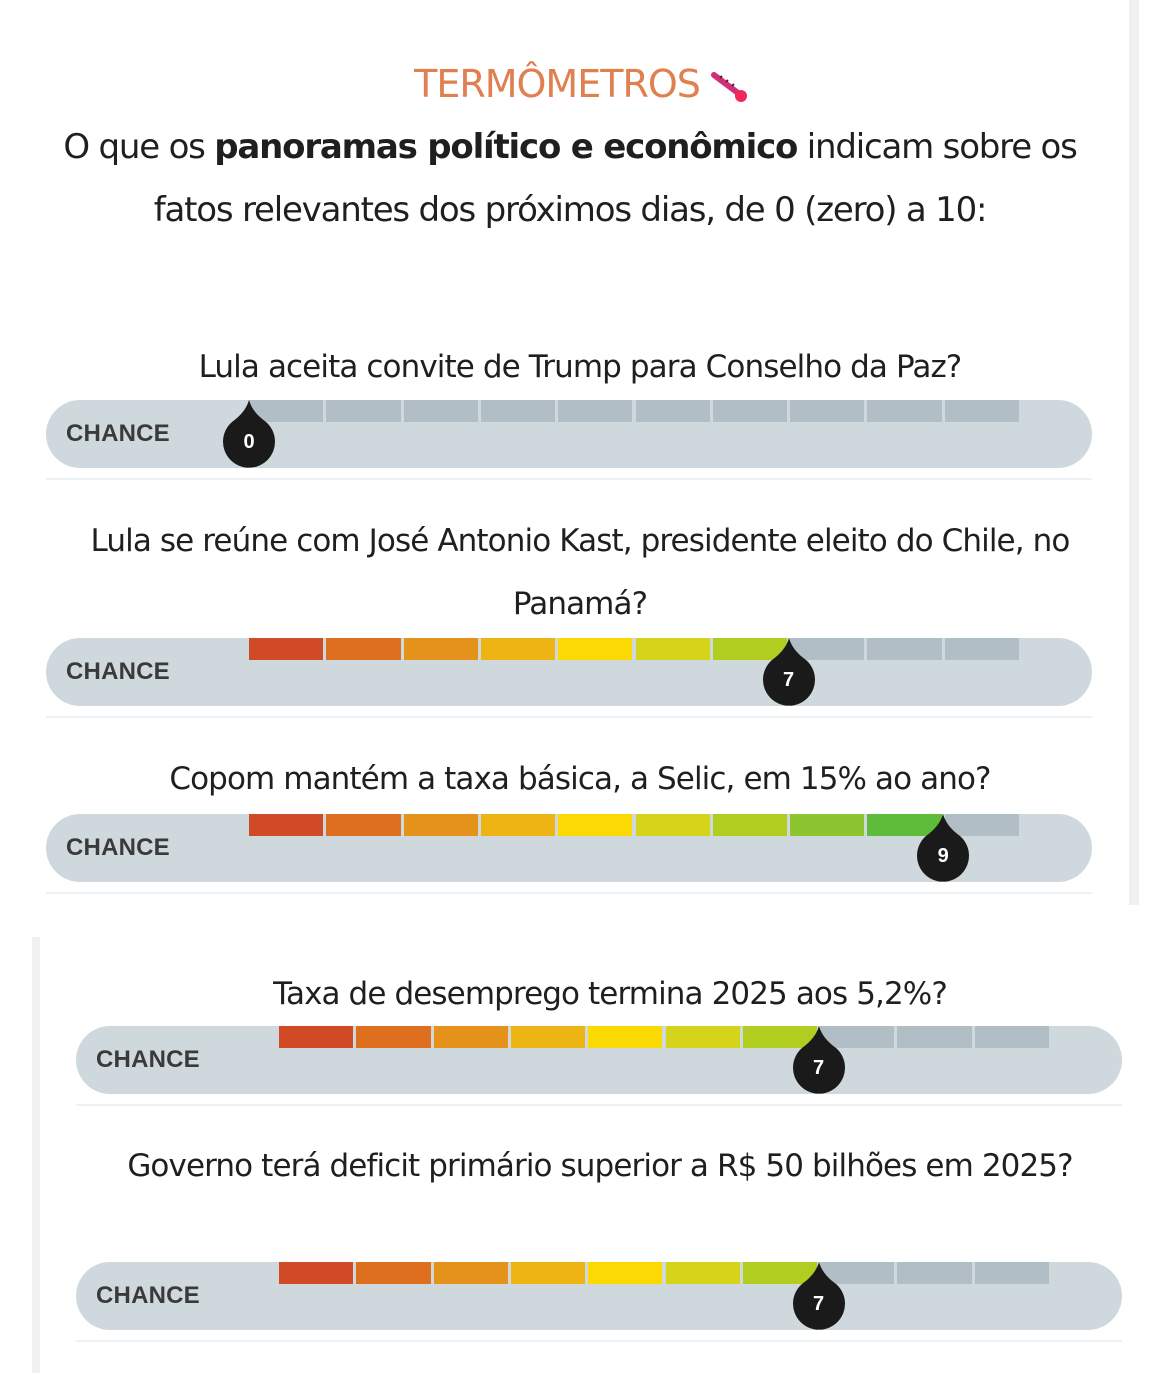  Describe the element at coordinates (943, 856) in the screenshot. I see `value-number: 9` at that location.